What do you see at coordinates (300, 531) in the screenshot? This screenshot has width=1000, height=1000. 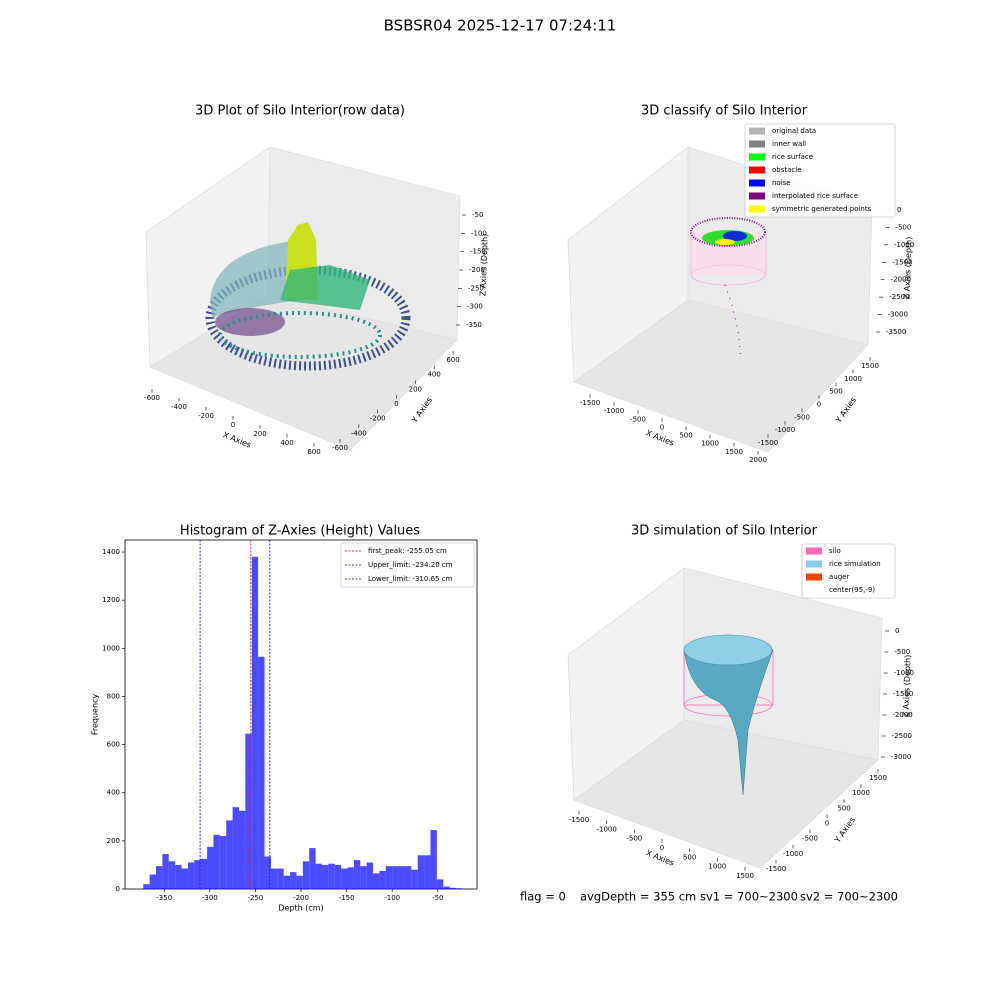 I see `panel-title: Histogram of Z-Axies (Height) Values` at bounding box center [300, 531].